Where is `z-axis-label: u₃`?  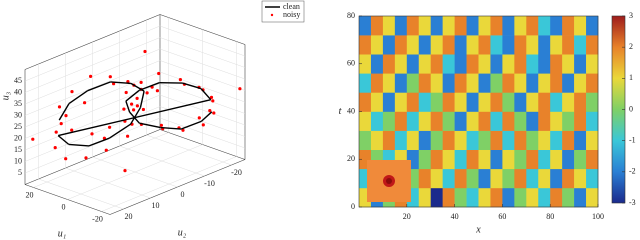
z-axis-label: u₃ is located at coordinates (5, 95).